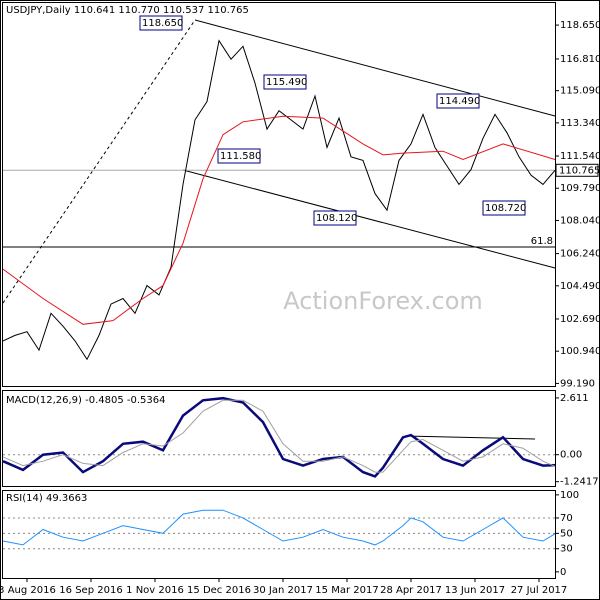 The width and height of the screenshot is (600, 600). Describe the element at coordinates (46, 498) in the screenshot. I see `chart-title: RSI(14) 49.3663` at that location.